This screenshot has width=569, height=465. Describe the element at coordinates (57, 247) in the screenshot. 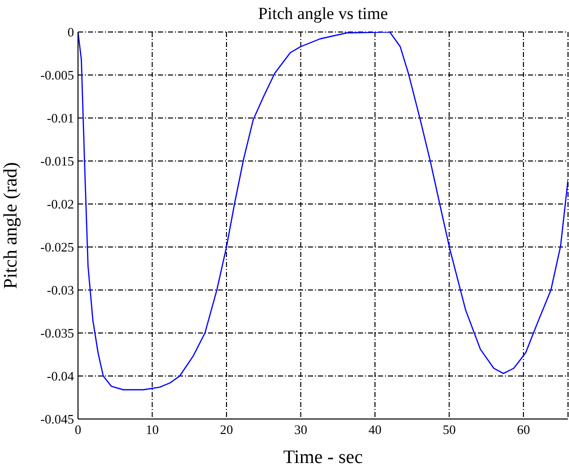

I see `y-tick-label: -0.025` at that location.